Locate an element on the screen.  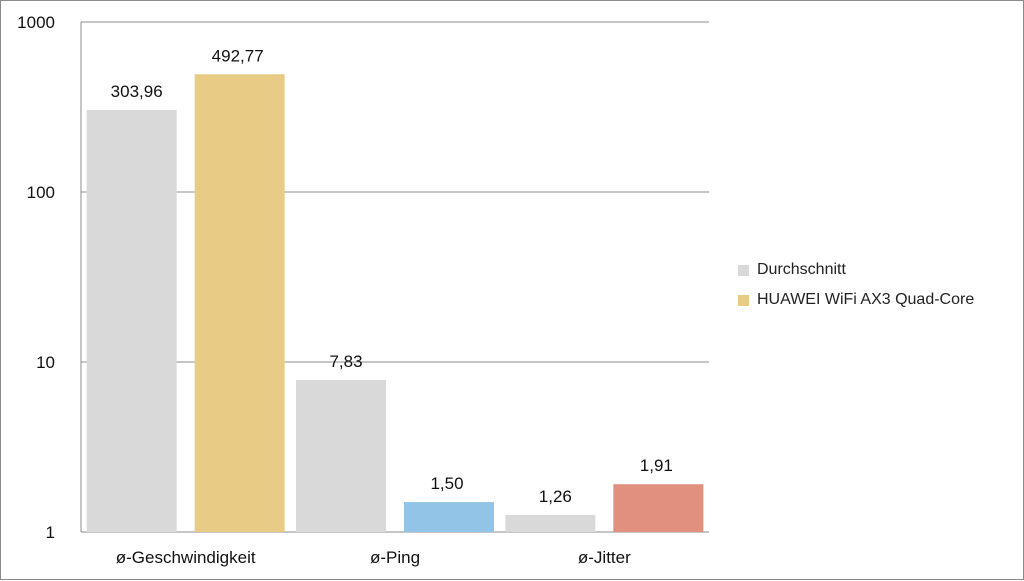
data-label: 1,91 is located at coordinates (656, 465).